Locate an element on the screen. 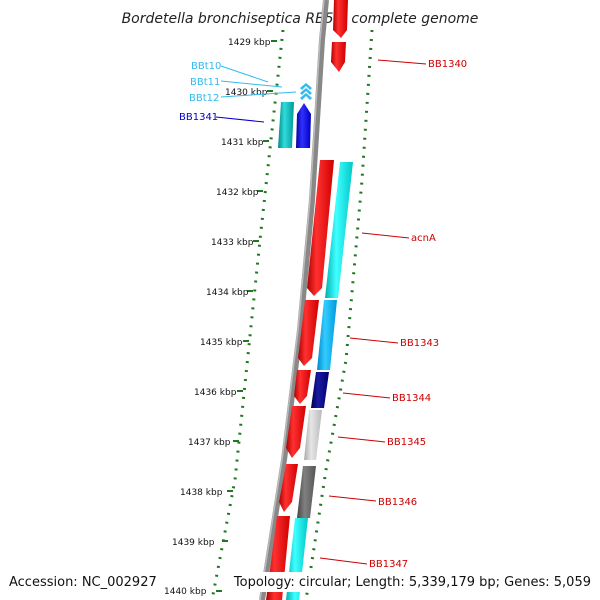 This screenshot has width=600, height=600. trna-arrow-bbt12 is located at coordinates (306, 96).